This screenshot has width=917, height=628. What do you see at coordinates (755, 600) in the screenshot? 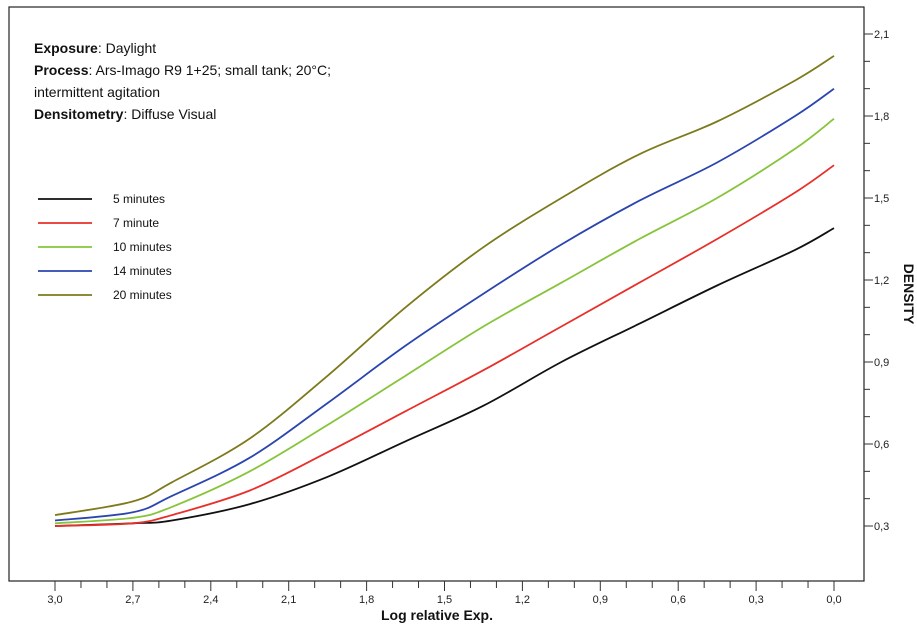
I see `x-tick-label: 0,3` at bounding box center [755, 600].